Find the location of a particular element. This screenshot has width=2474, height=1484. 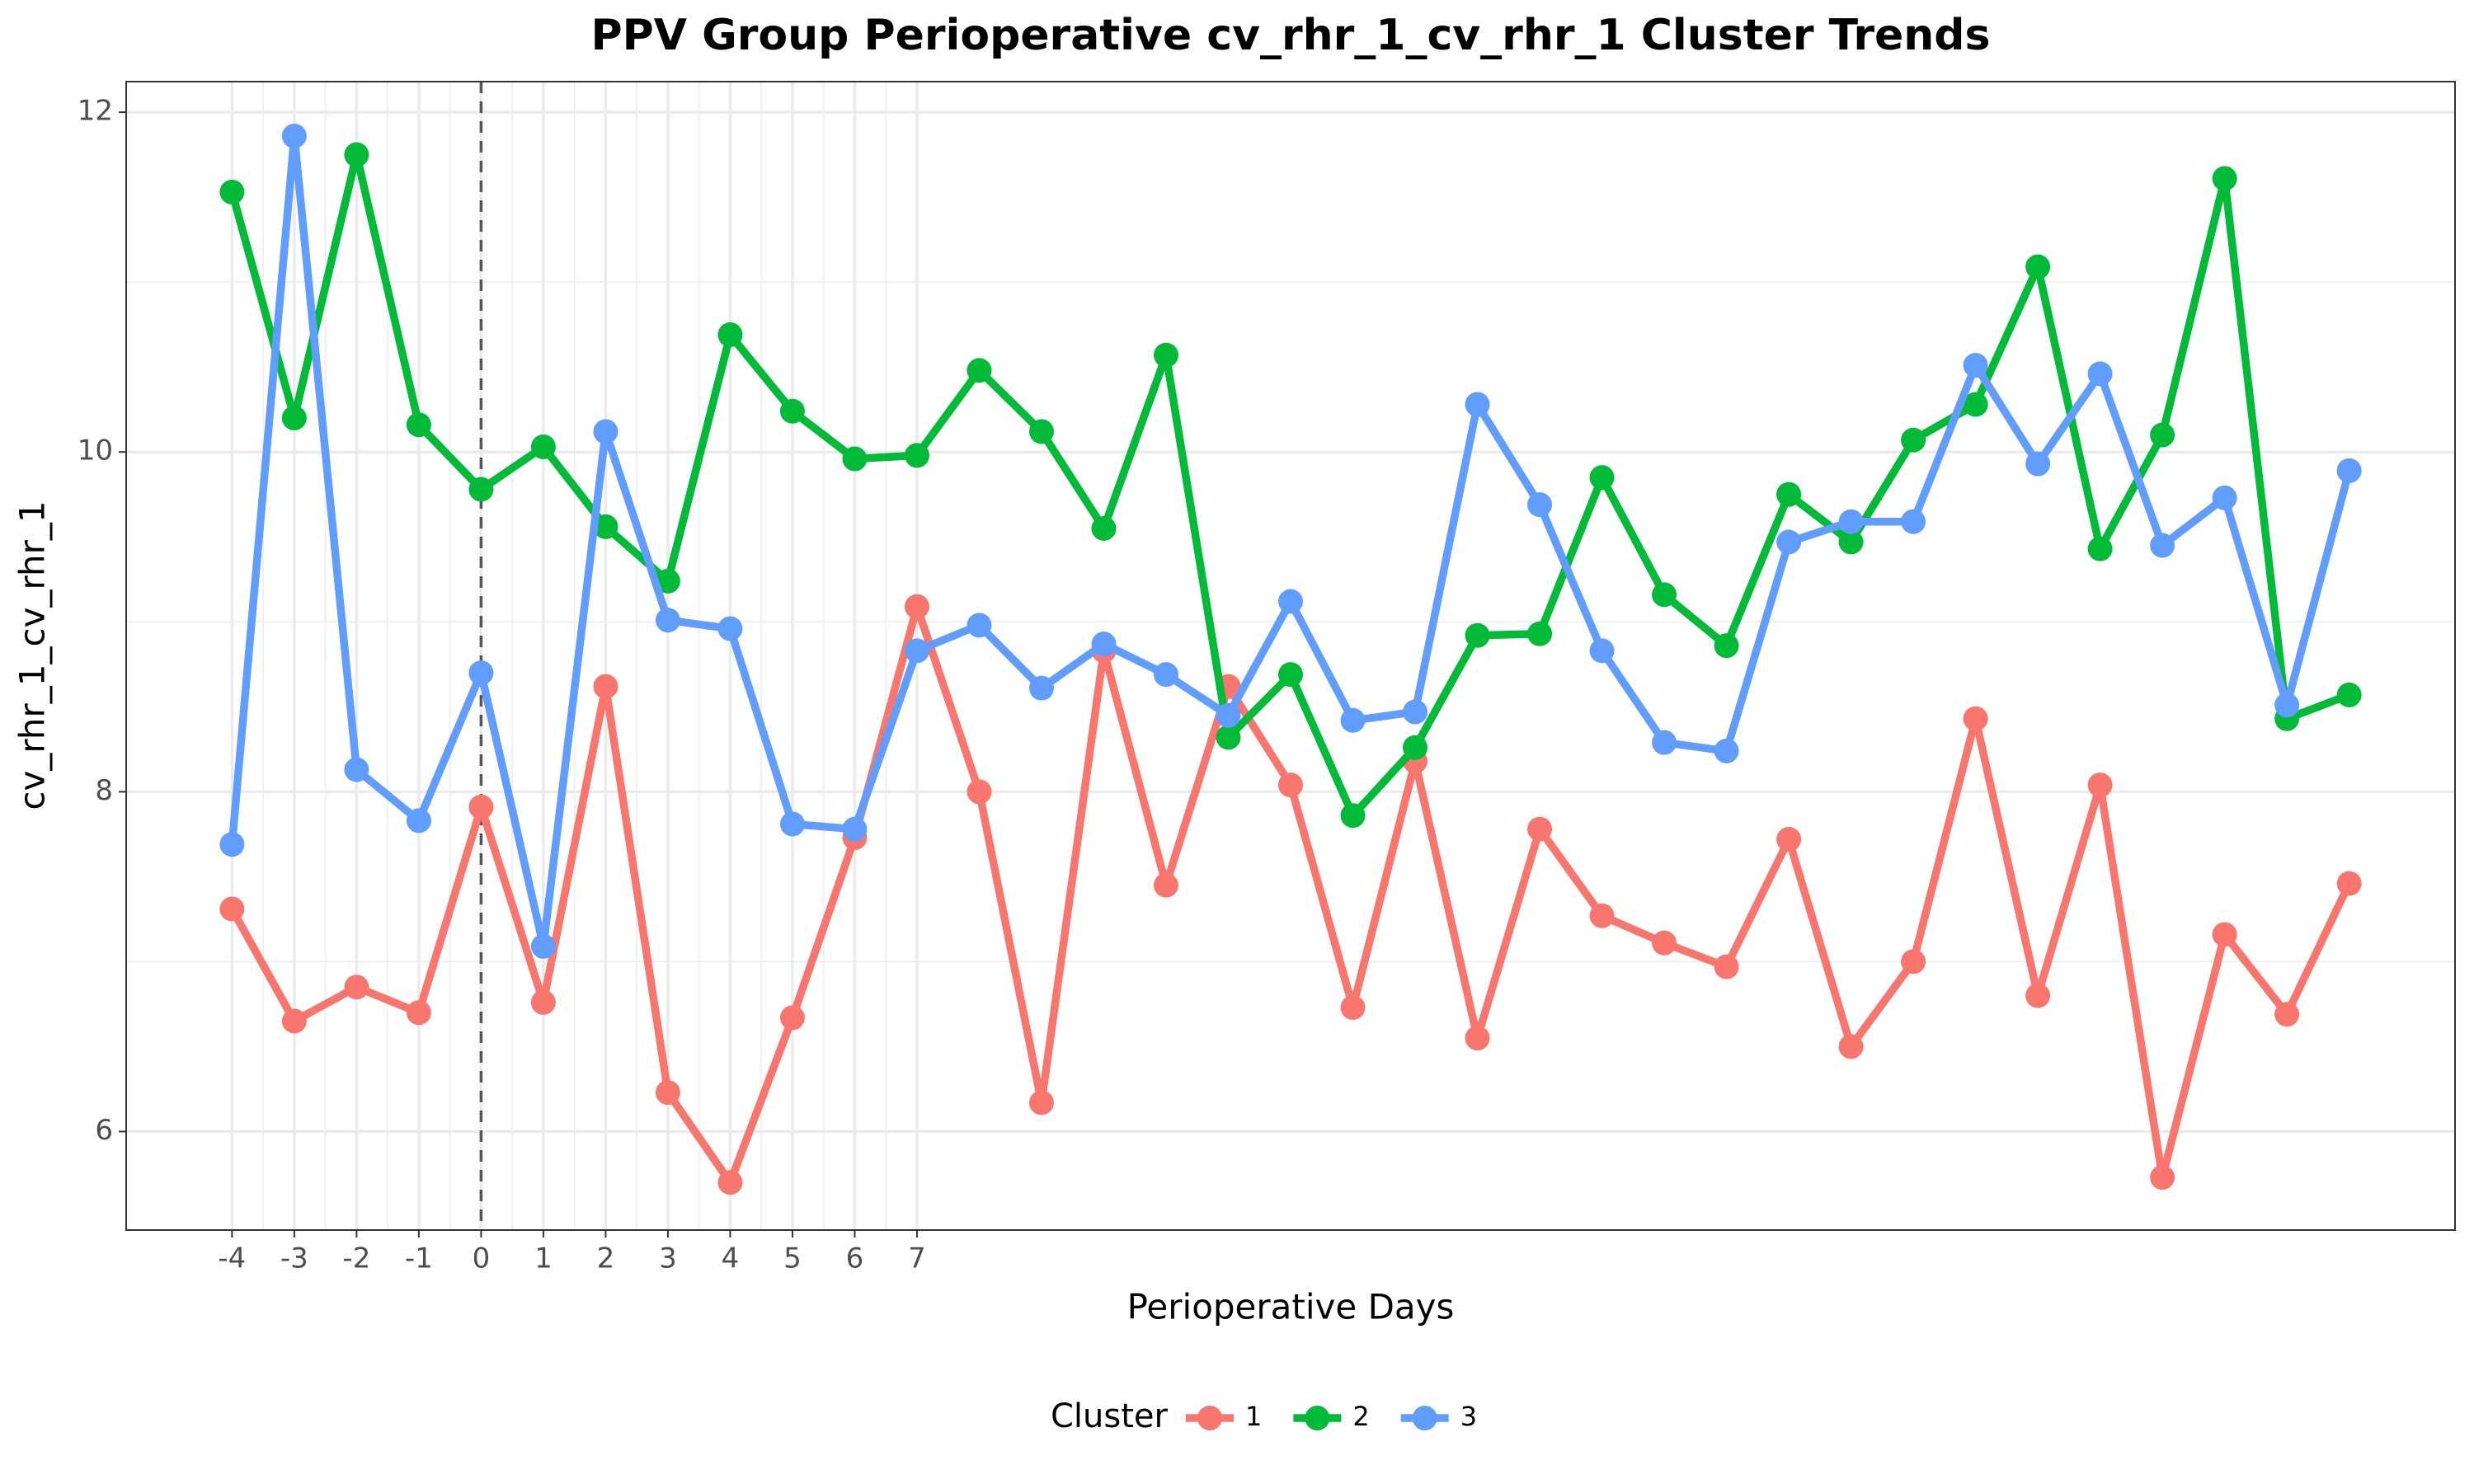

y-tick-label: 6 is located at coordinates (104, 1130).